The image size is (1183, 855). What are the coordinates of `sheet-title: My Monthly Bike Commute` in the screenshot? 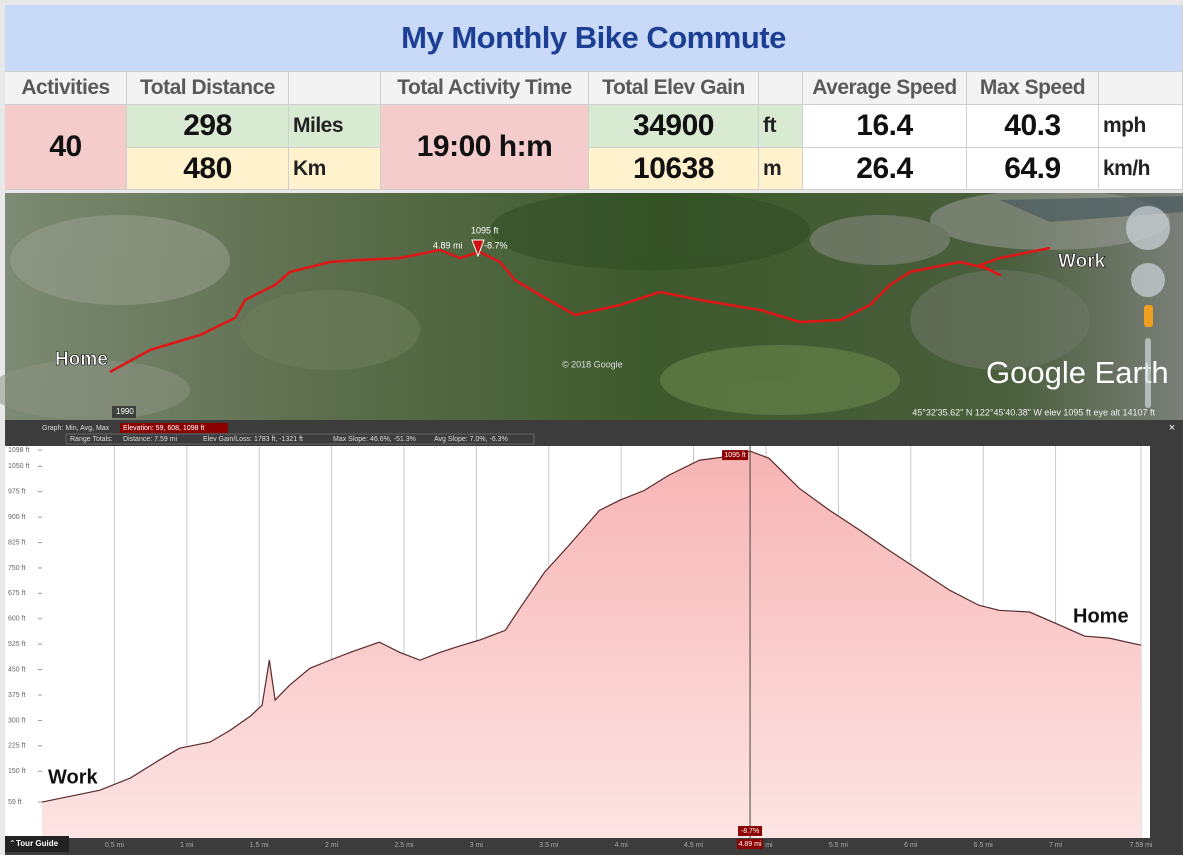 It's located at (594, 38).